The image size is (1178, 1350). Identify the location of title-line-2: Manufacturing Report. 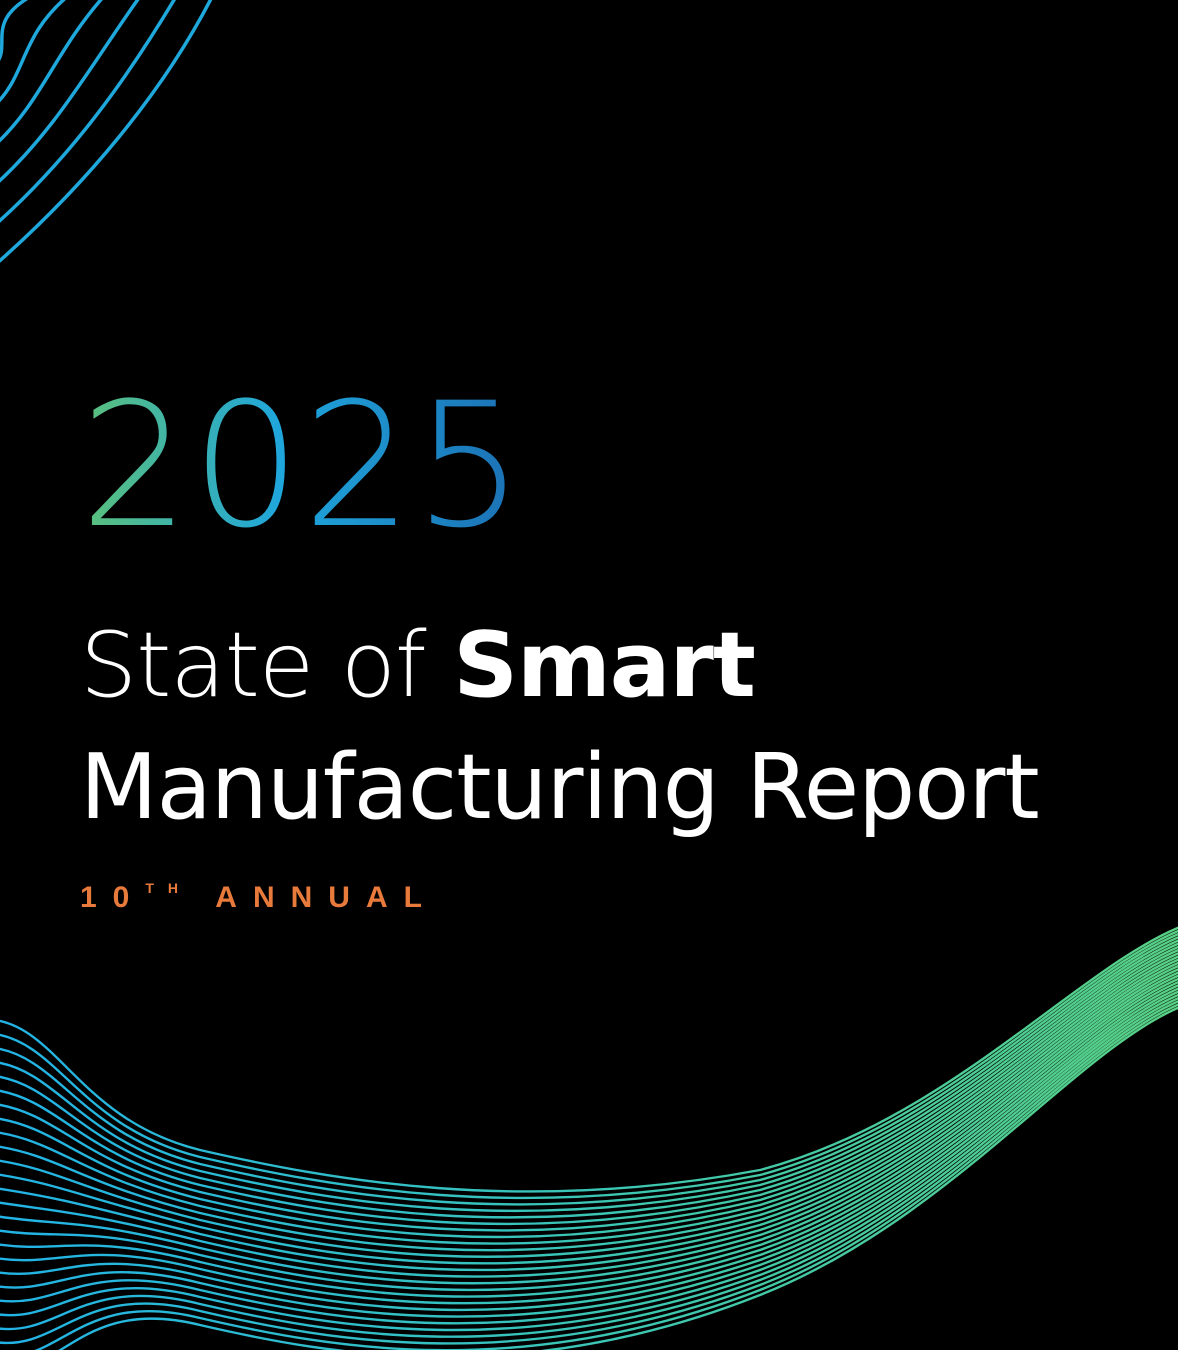
(560, 787).